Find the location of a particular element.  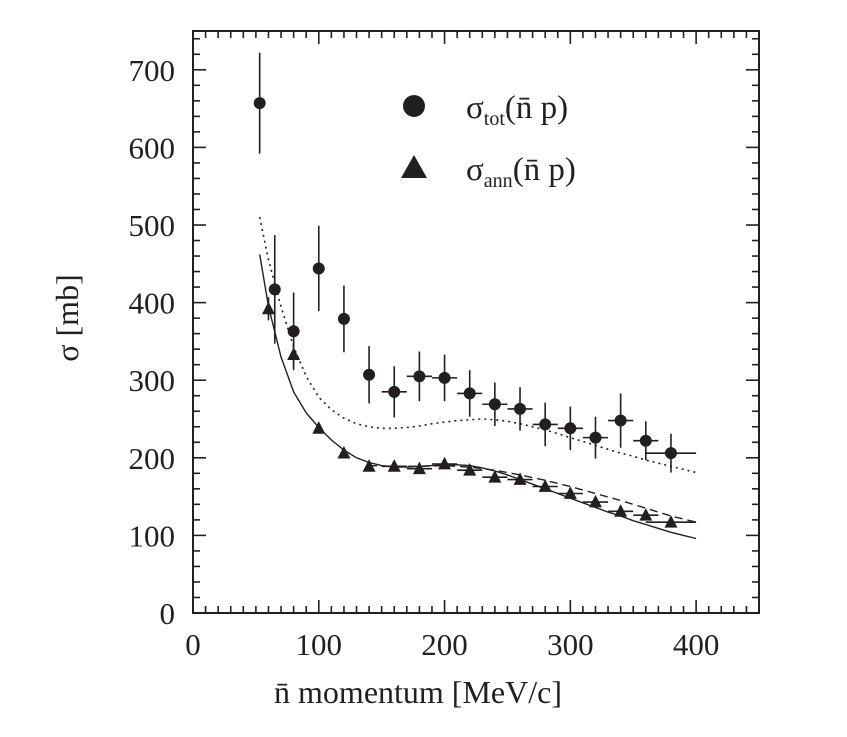

legend-triangle-marker is located at coordinates (414, 166).